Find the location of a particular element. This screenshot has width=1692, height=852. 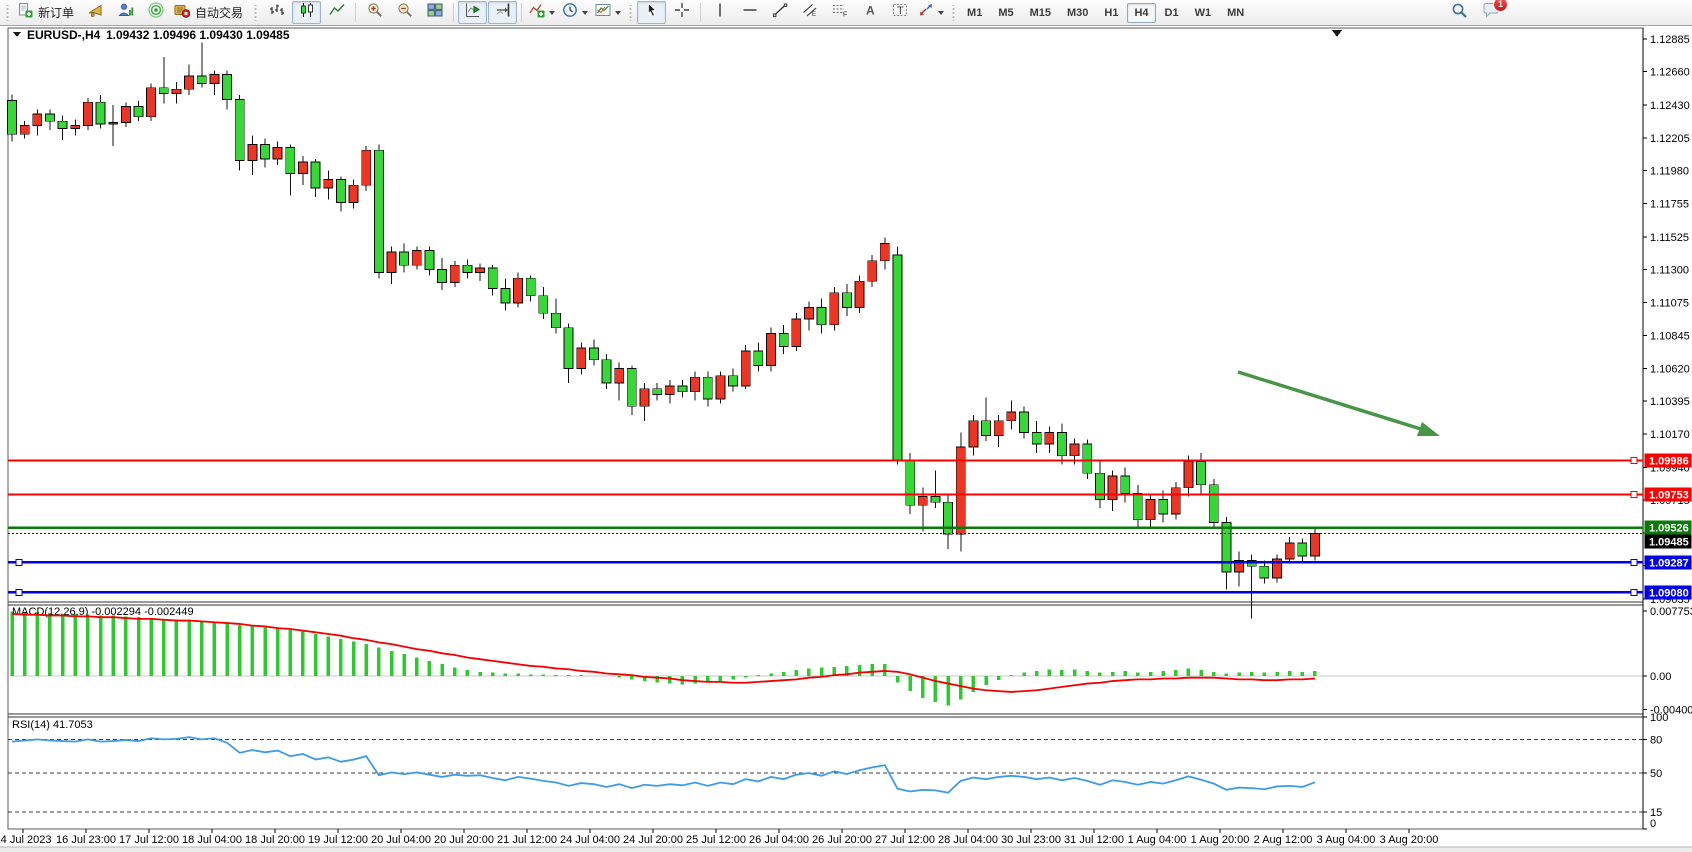

price-tick-label: 1.11525 is located at coordinates (1669, 238).